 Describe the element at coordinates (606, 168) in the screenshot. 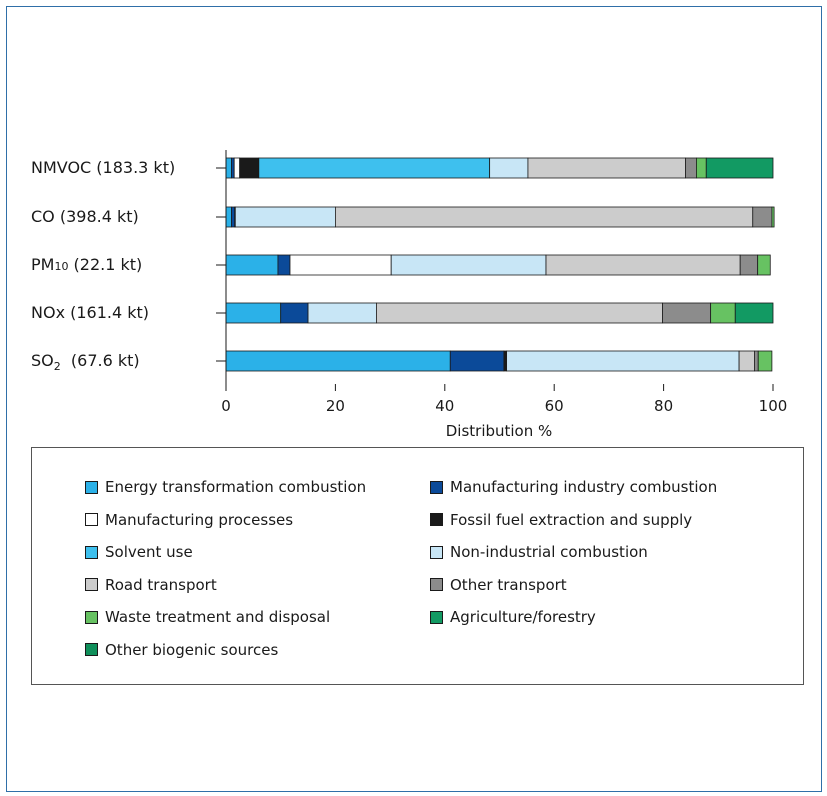

I see `bar-nmvoc-road-transport` at that location.